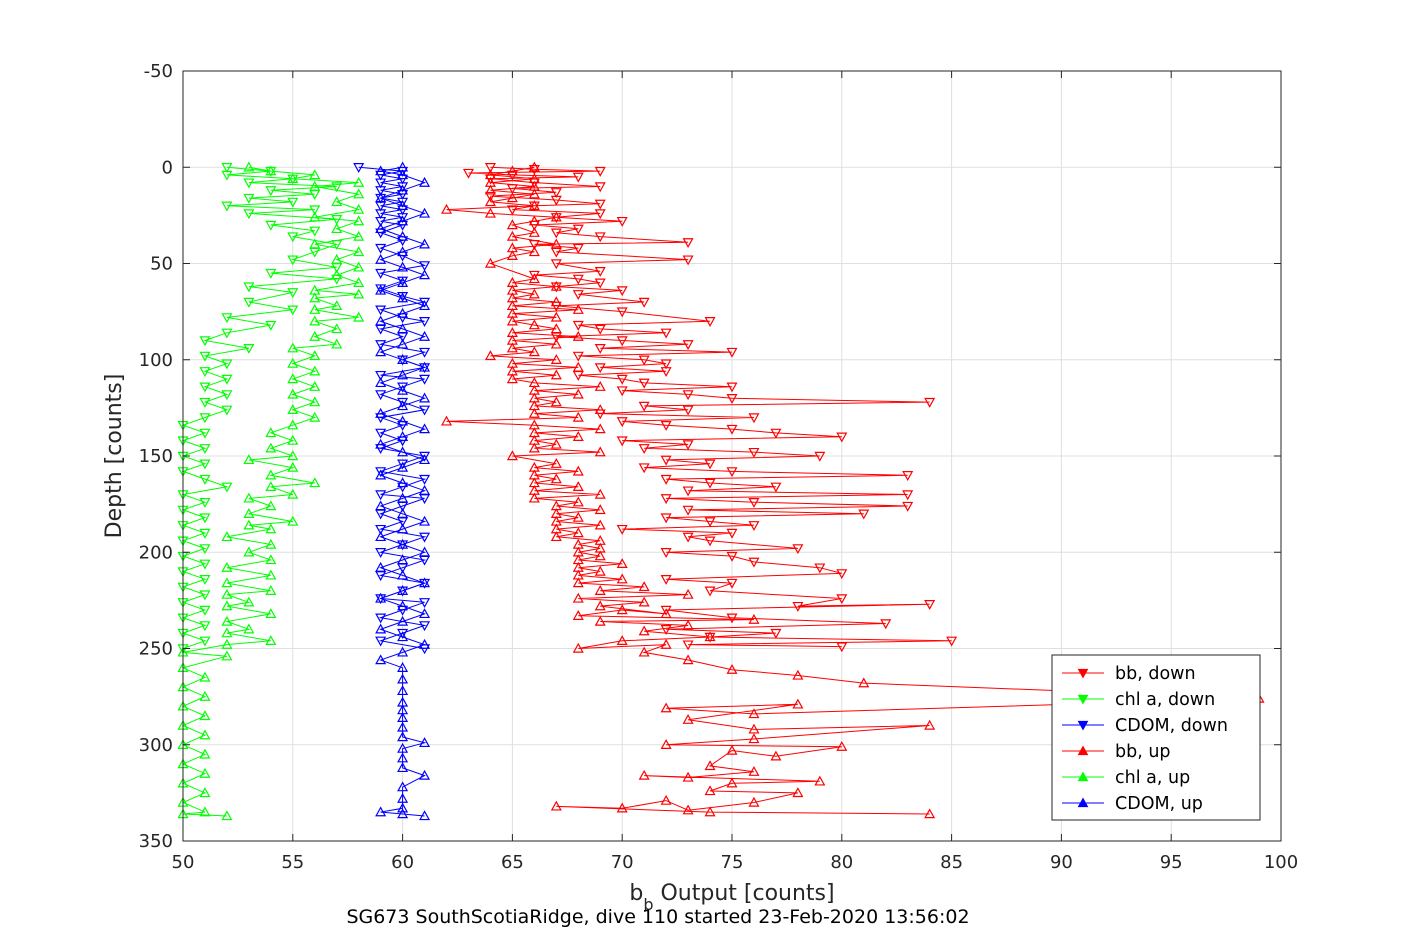 This screenshot has width=1417, height=945. Describe the element at coordinates (161, 264) in the screenshot. I see `y-tick-label: 50` at that location.